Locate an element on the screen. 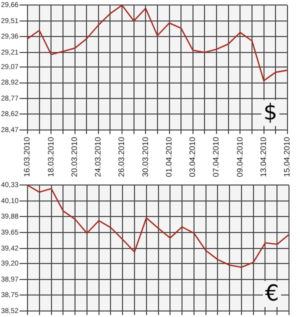 This screenshot has width=300, height=317. x-tick-label: 09.04.2010 is located at coordinates (239, 157).